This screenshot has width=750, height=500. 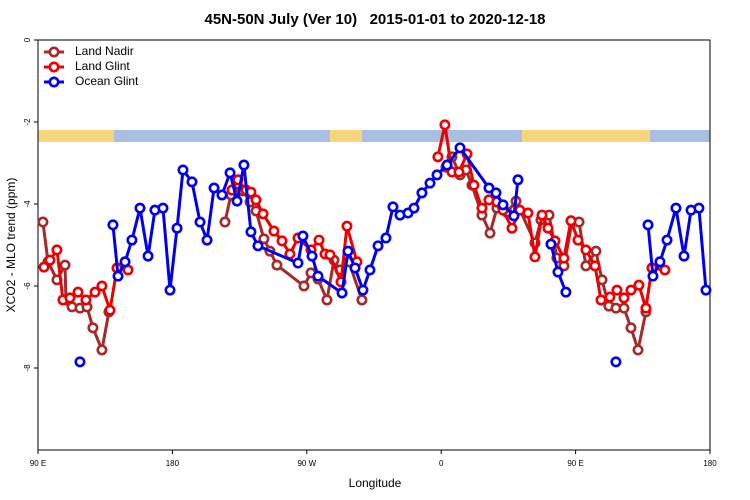 What do you see at coordinates (374, 136) in the screenshot?
I see `map-strip` at bounding box center [374, 136].